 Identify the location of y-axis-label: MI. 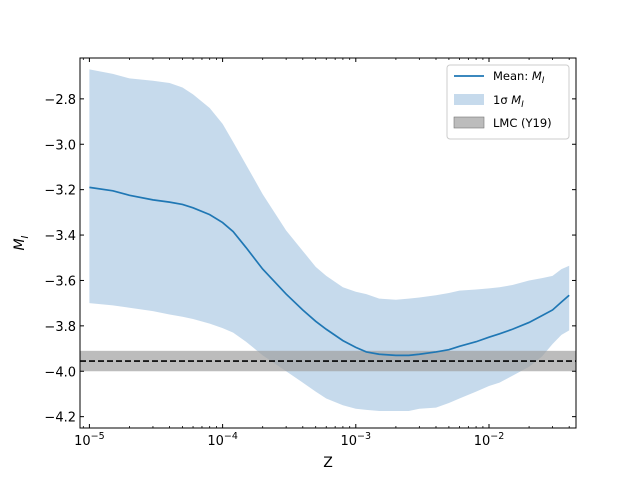
(21, 242).